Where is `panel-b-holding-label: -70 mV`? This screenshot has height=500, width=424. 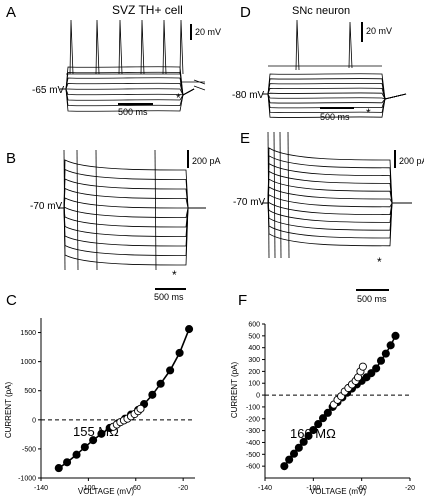 panel-b-holding-label: -70 mV is located at coordinates (46, 206).